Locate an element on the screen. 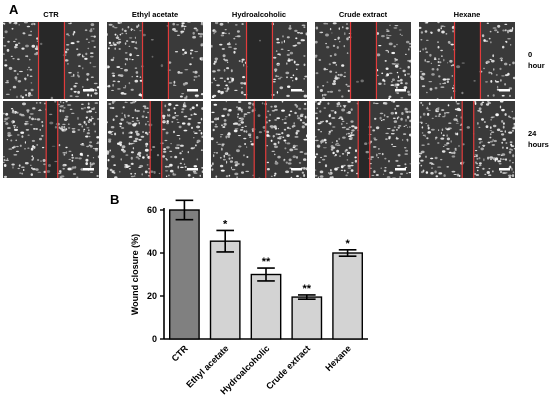 The height and width of the screenshot is (406, 550). bar-hydroalcoholic is located at coordinates (266, 306).